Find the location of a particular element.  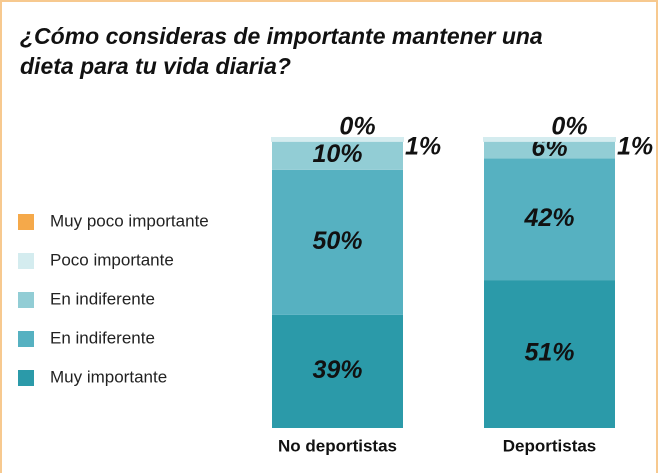

legend-label: Muy importante is located at coordinates (108, 376).